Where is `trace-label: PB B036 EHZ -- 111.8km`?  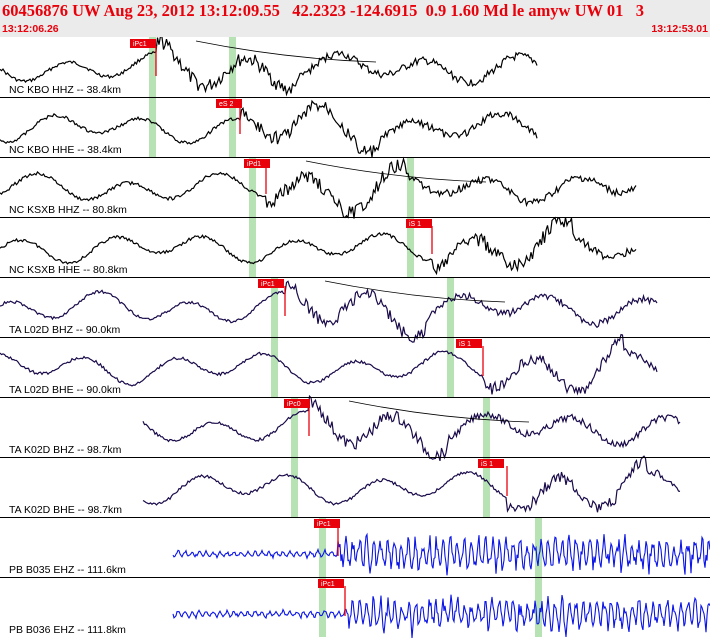
trace-label: PB B036 EHZ -- 111.8km is located at coordinates (67, 630).